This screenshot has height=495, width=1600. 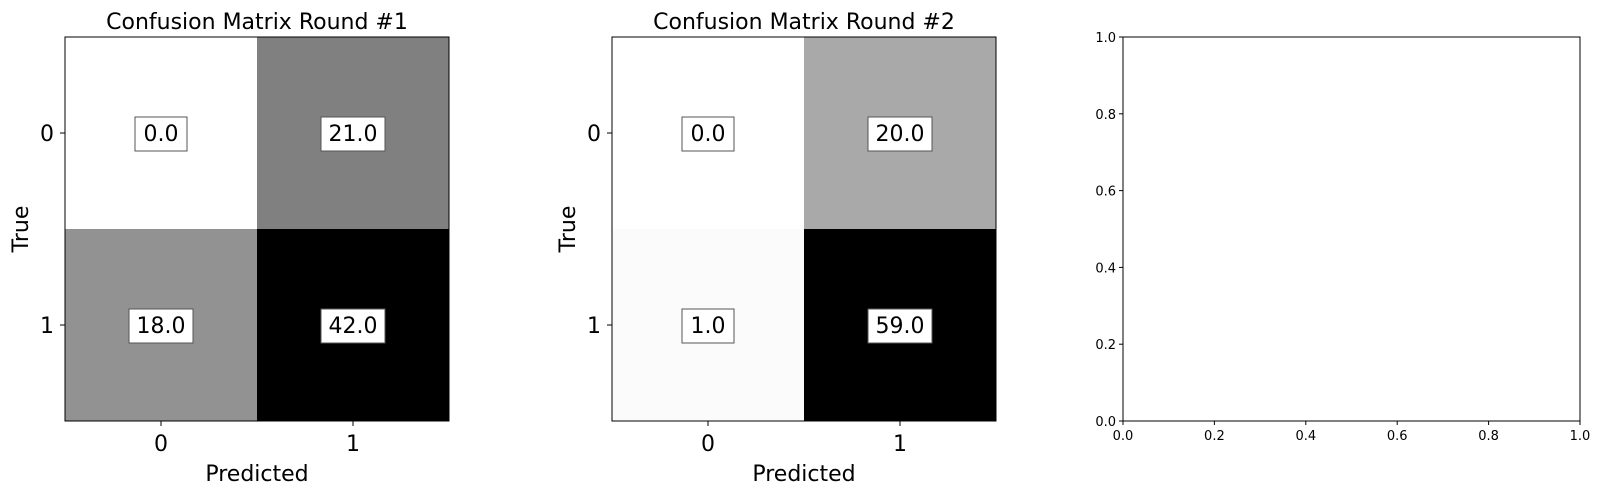 I want to click on cell-label-1-1: 42.0, so click(x=353, y=326).